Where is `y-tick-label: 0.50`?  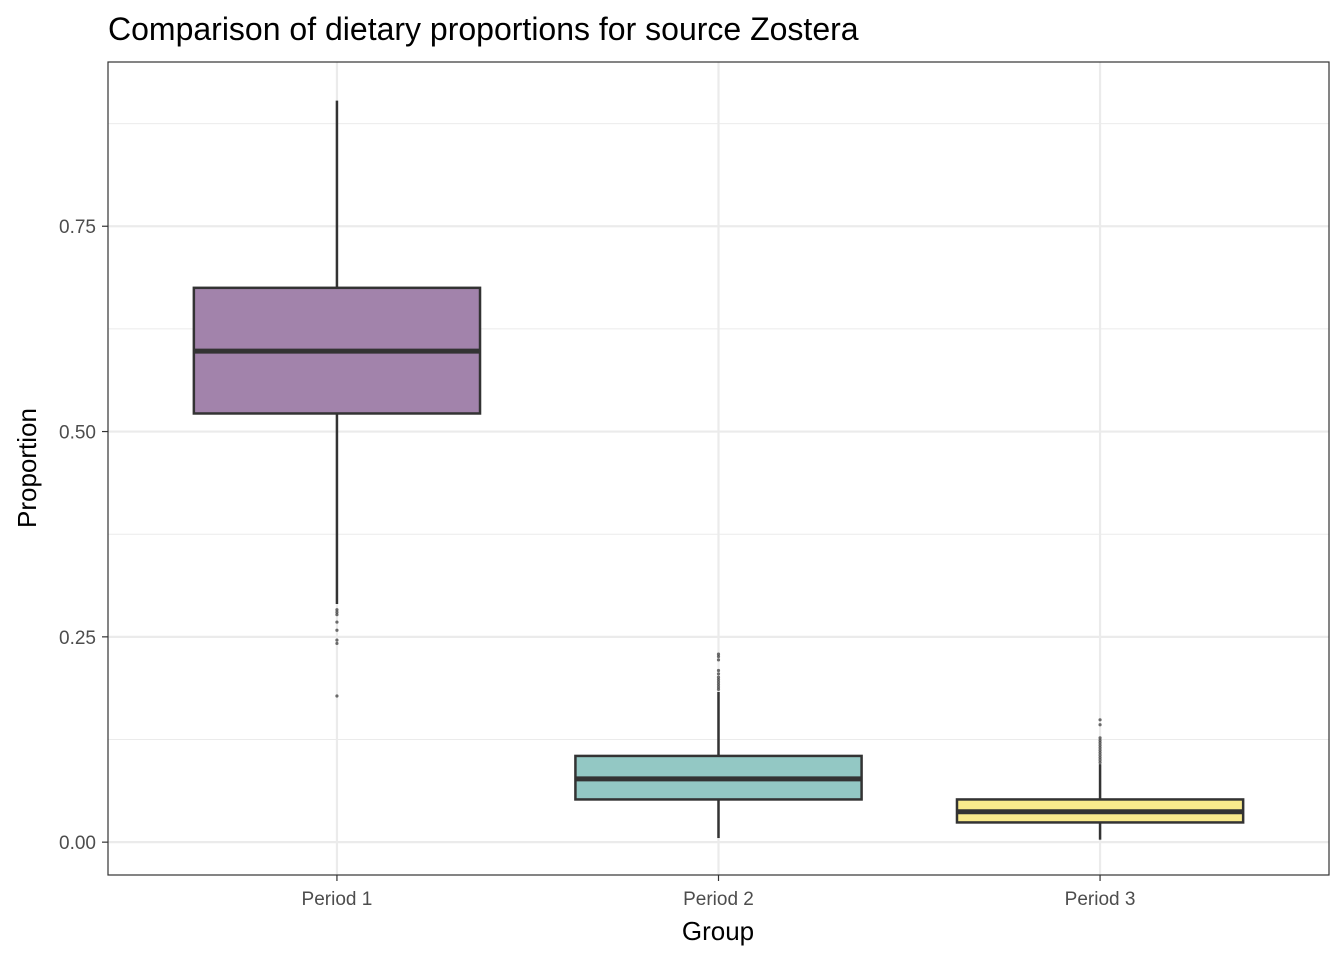 y-tick-label: 0.50 is located at coordinates (77, 433).